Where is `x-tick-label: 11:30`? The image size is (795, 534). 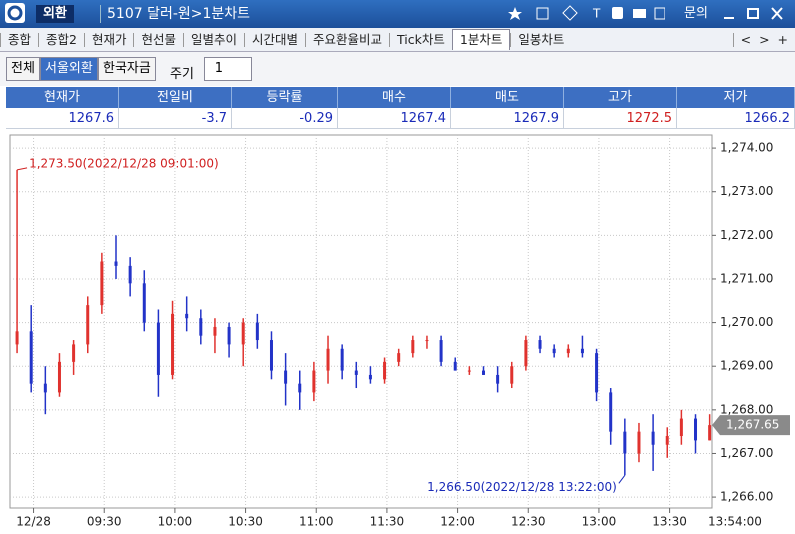
x-tick-label: 11:30 is located at coordinates (387, 522).